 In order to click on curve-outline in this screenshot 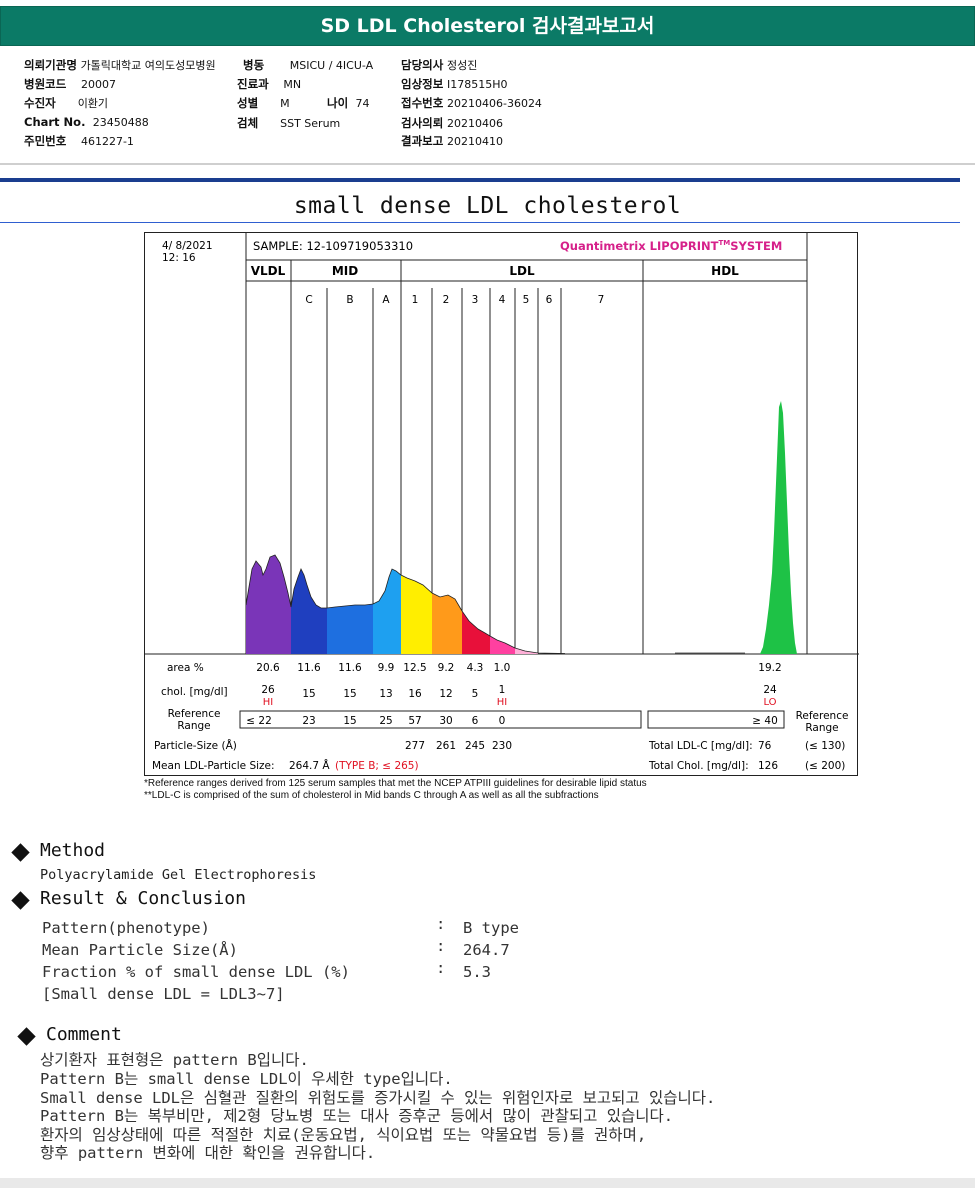, I will do `click(405, 604)`.